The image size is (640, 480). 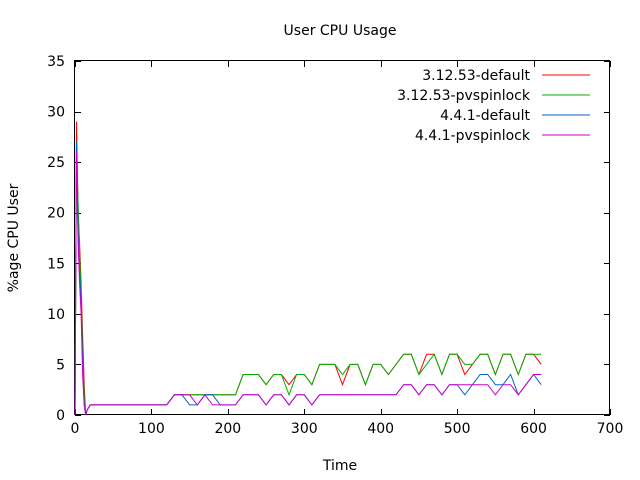 What do you see at coordinates (60, 365) in the screenshot?
I see `y-tick-label: 5` at bounding box center [60, 365].